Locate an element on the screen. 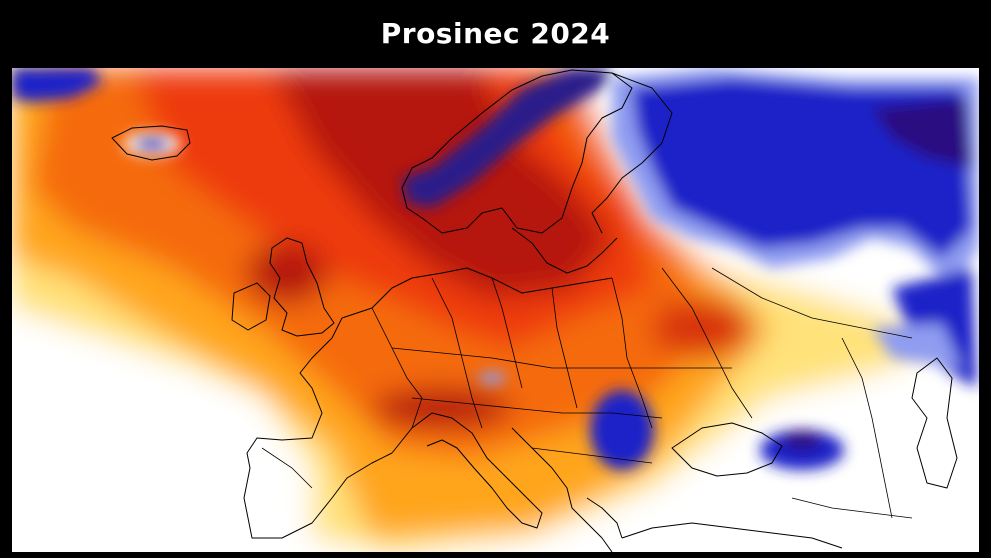 The height and width of the screenshot is (558, 991). coastline-ireland is located at coordinates (251, 306).